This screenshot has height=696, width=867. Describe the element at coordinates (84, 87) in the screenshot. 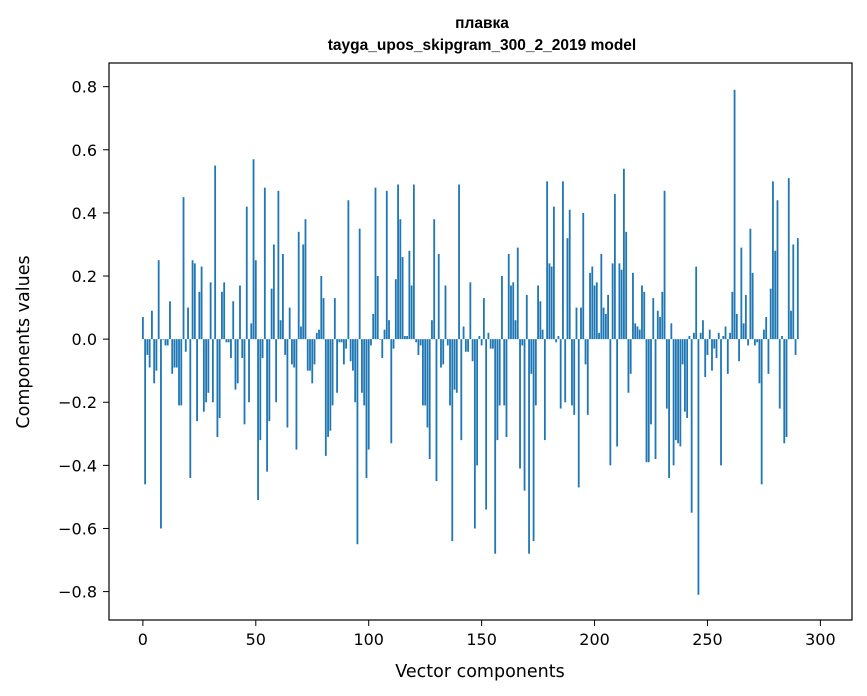

I see `y-tick-label: 0.8` at that location.